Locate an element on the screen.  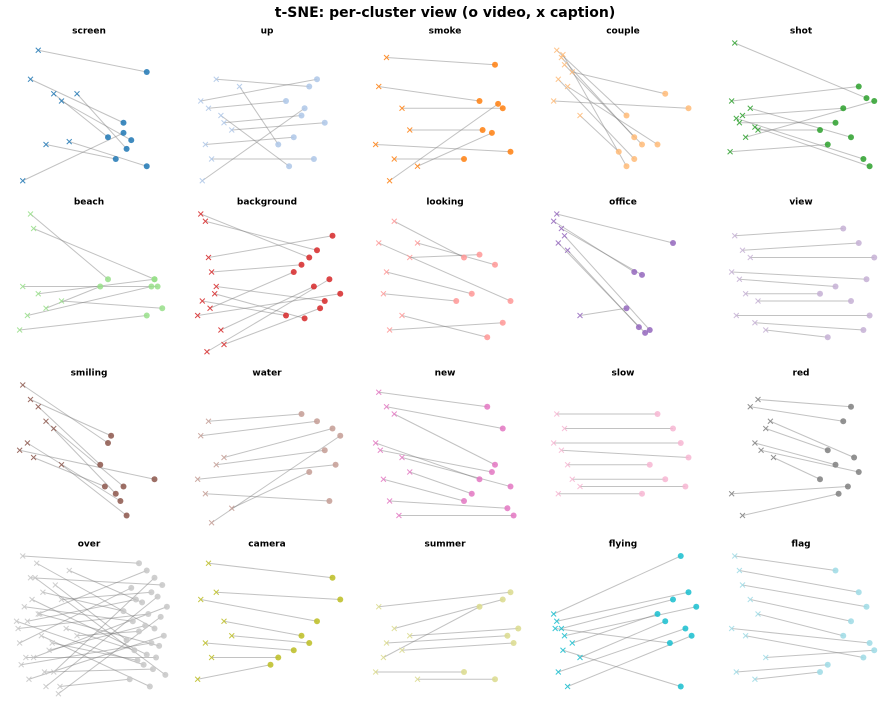
panel: water is located at coordinates (269, 447).